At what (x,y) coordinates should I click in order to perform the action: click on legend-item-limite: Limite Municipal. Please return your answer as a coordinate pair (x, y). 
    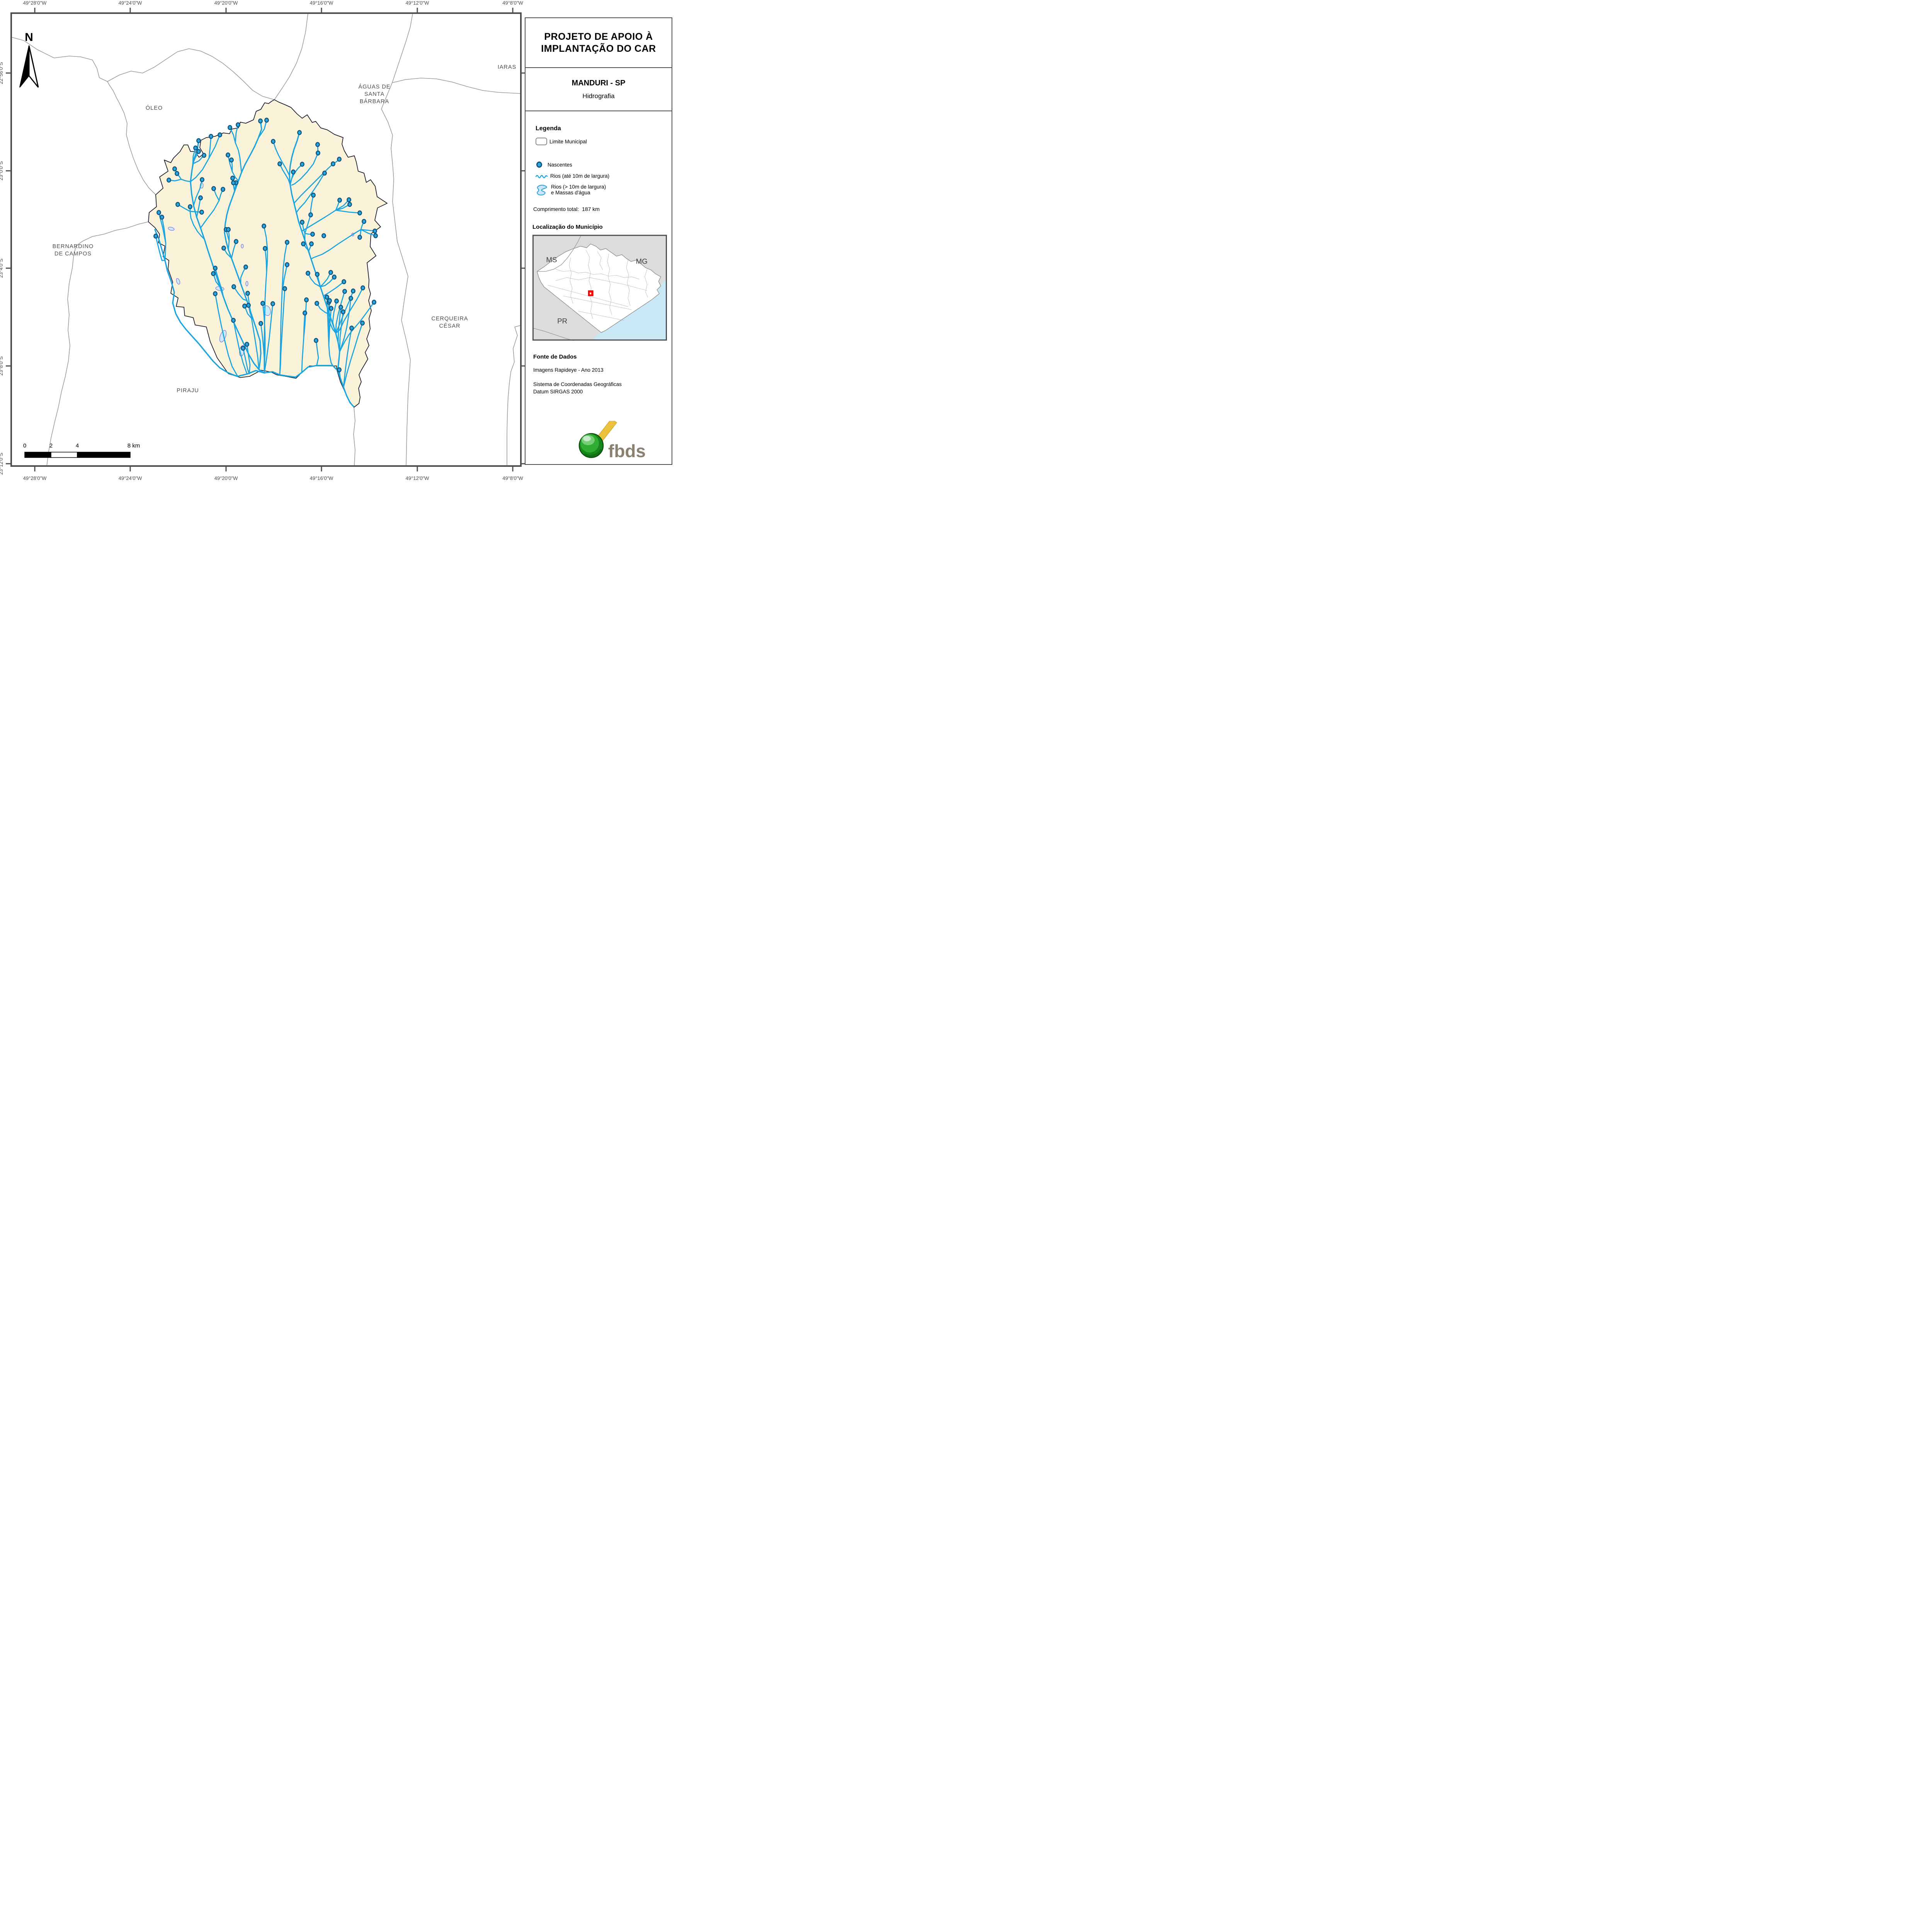
    Looking at the image, I should click on (600, 141).